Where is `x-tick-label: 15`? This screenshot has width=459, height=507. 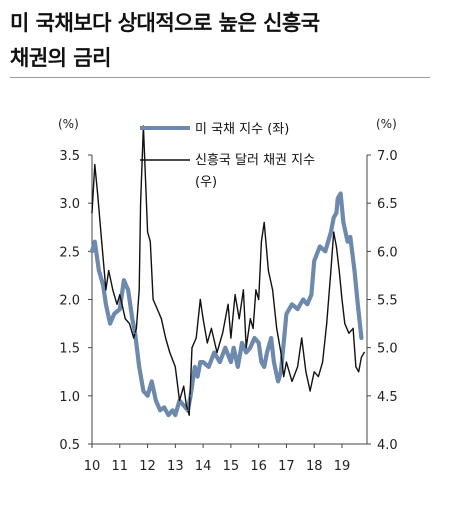 x-tick-label: 15 is located at coordinates (231, 466).